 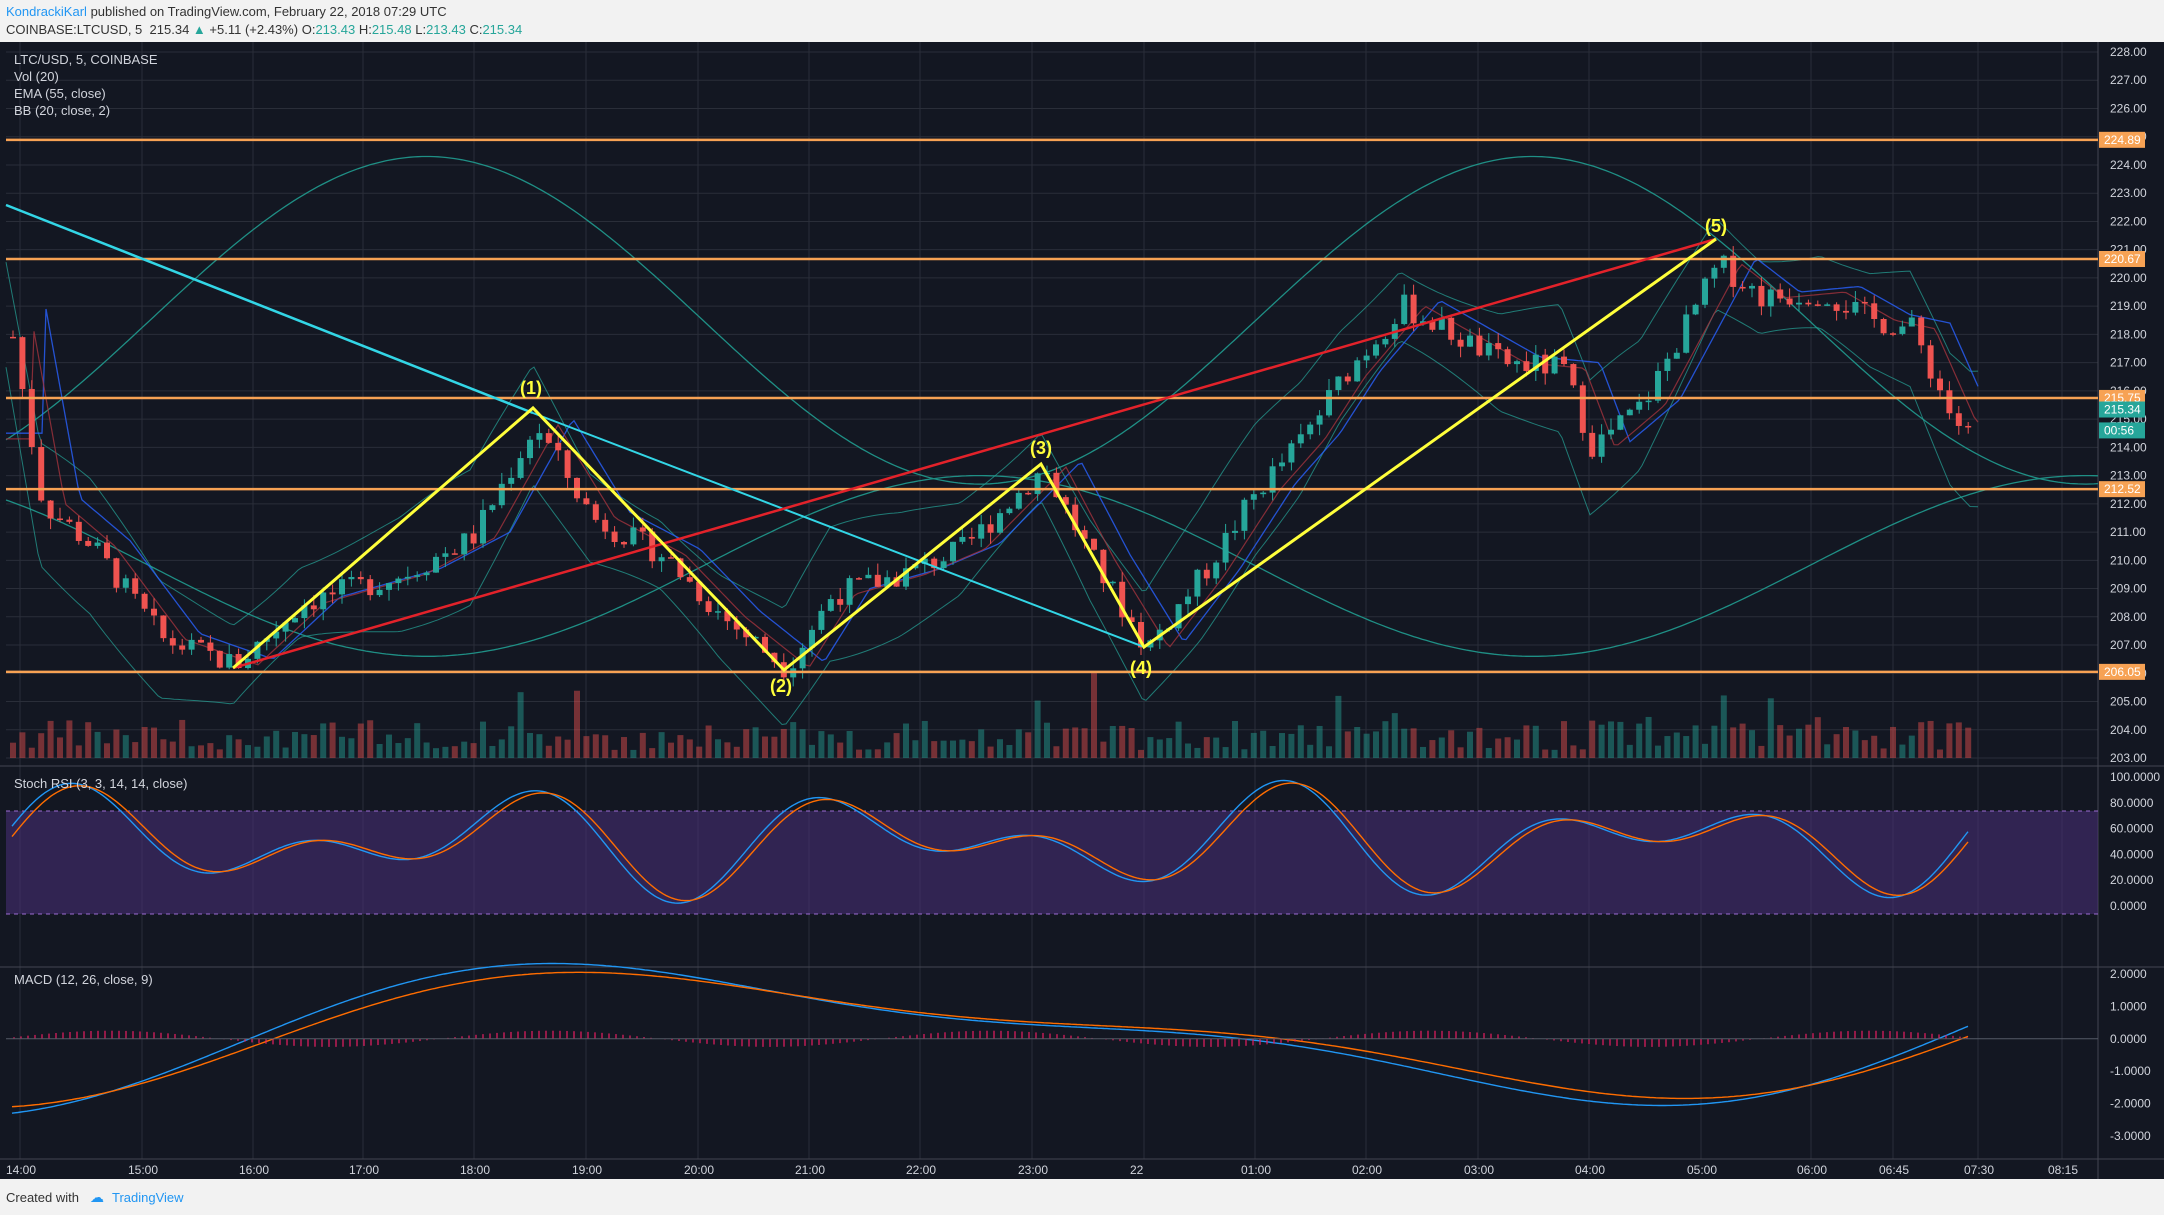 I want to click on wave-label: (4), so click(x=1141, y=668).